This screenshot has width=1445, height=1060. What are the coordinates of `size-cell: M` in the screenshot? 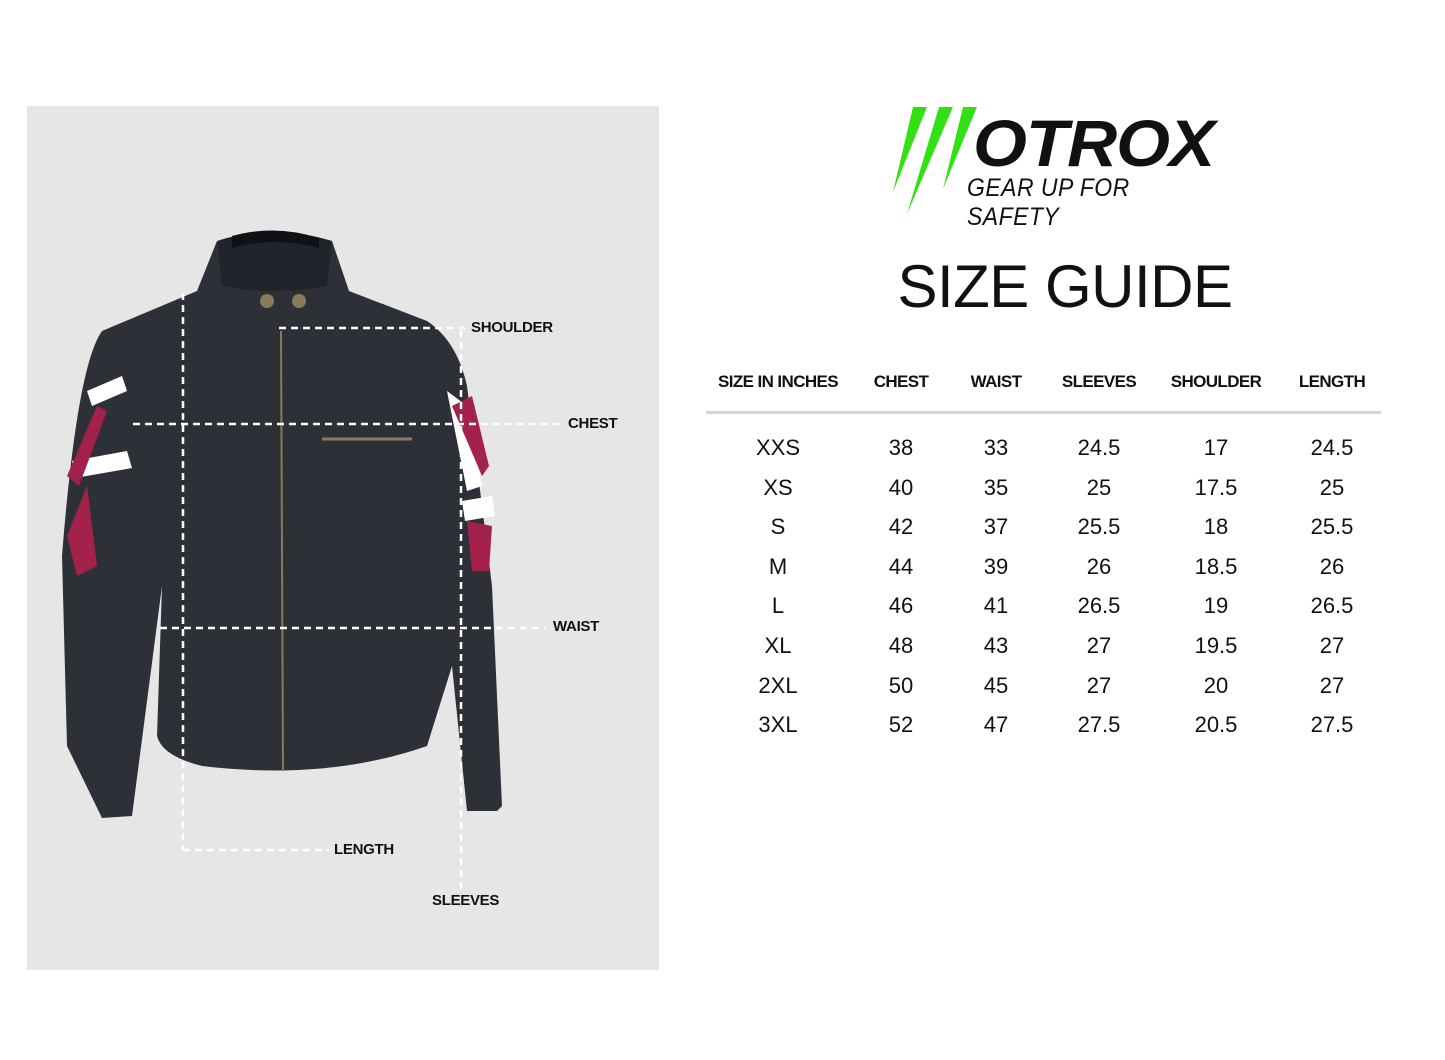 It's located at (778, 566).